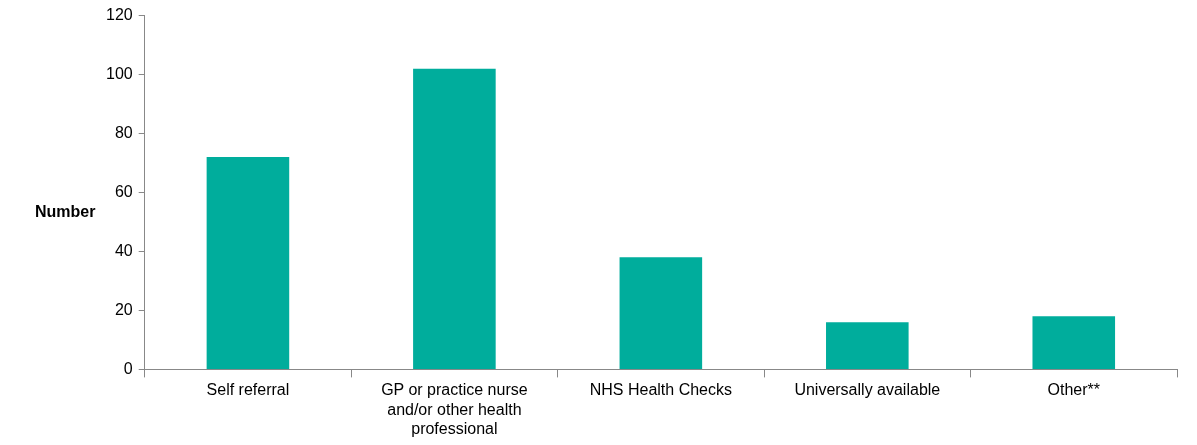  I want to click on x-tick-label: Universally available, so click(867, 390).